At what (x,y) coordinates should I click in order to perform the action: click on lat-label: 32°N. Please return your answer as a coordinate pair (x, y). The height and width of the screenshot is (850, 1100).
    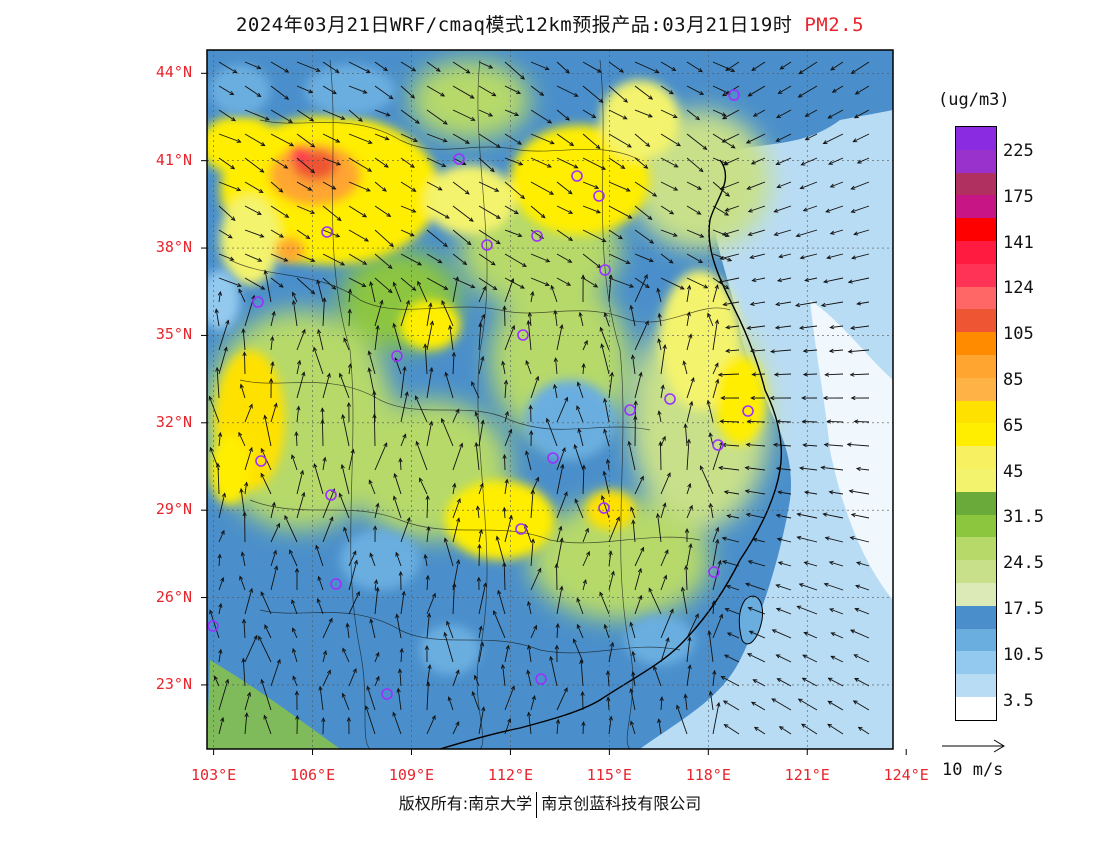
    Looking at the image, I should click on (173, 421).